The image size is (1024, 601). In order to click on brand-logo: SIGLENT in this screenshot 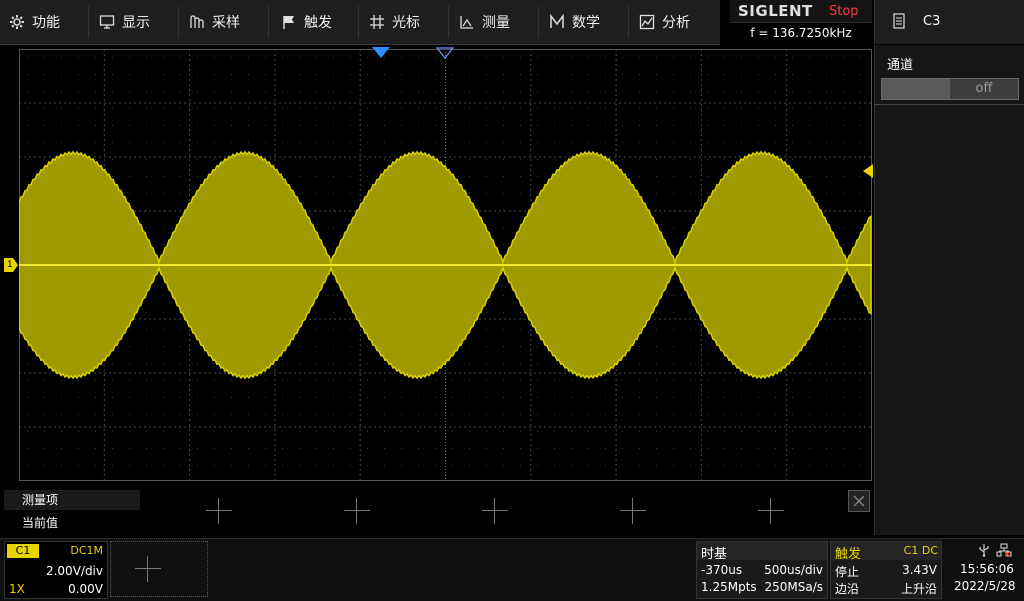, I will do `click(775, 11)`.